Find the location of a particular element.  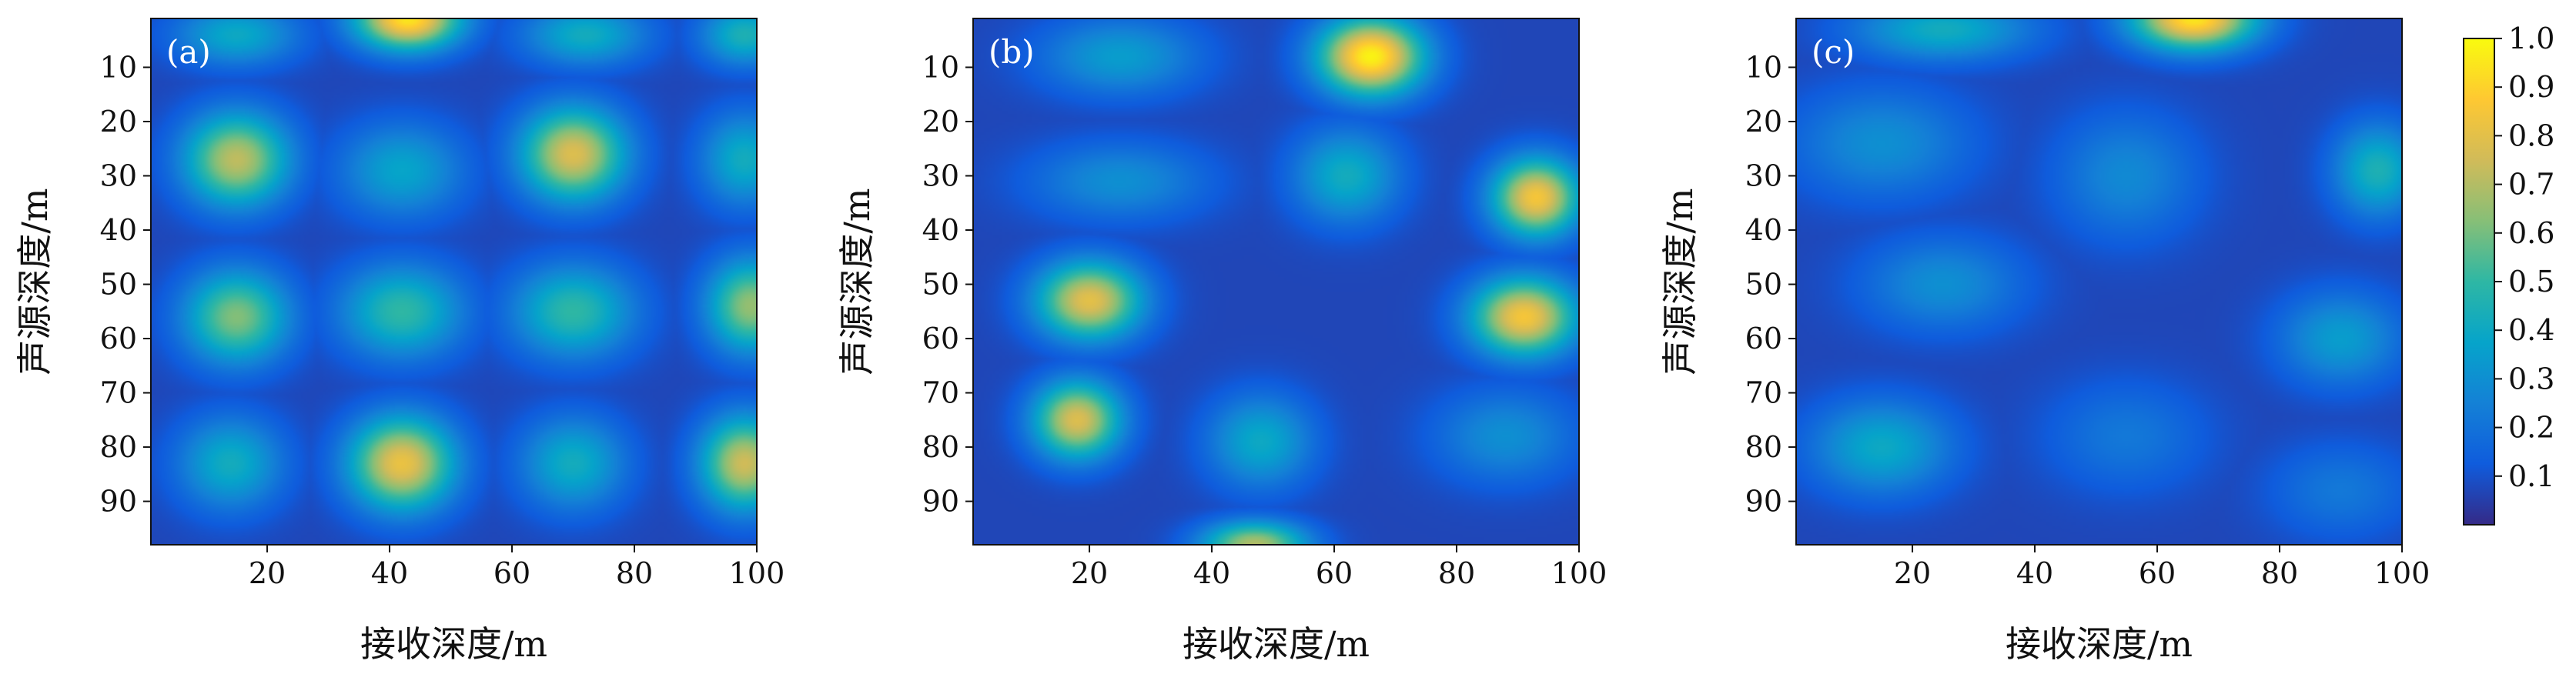

colorbar: 0.1 0.2 0.3 0.4 0.5 0.6 0.7 0.8 0.9 1.0 is located at coordinates (2508, 274).